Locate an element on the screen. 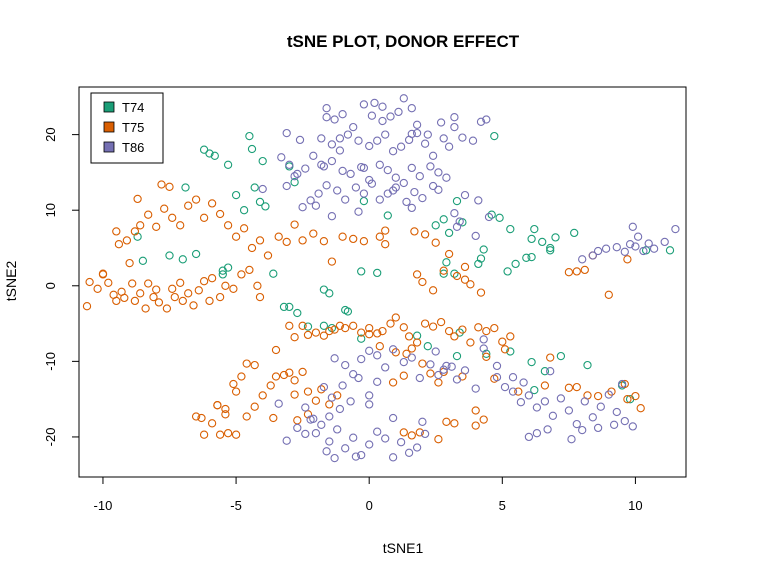 The width and height of the screenshot is (768, 576). legend-box is located at coordinates (127, 128).